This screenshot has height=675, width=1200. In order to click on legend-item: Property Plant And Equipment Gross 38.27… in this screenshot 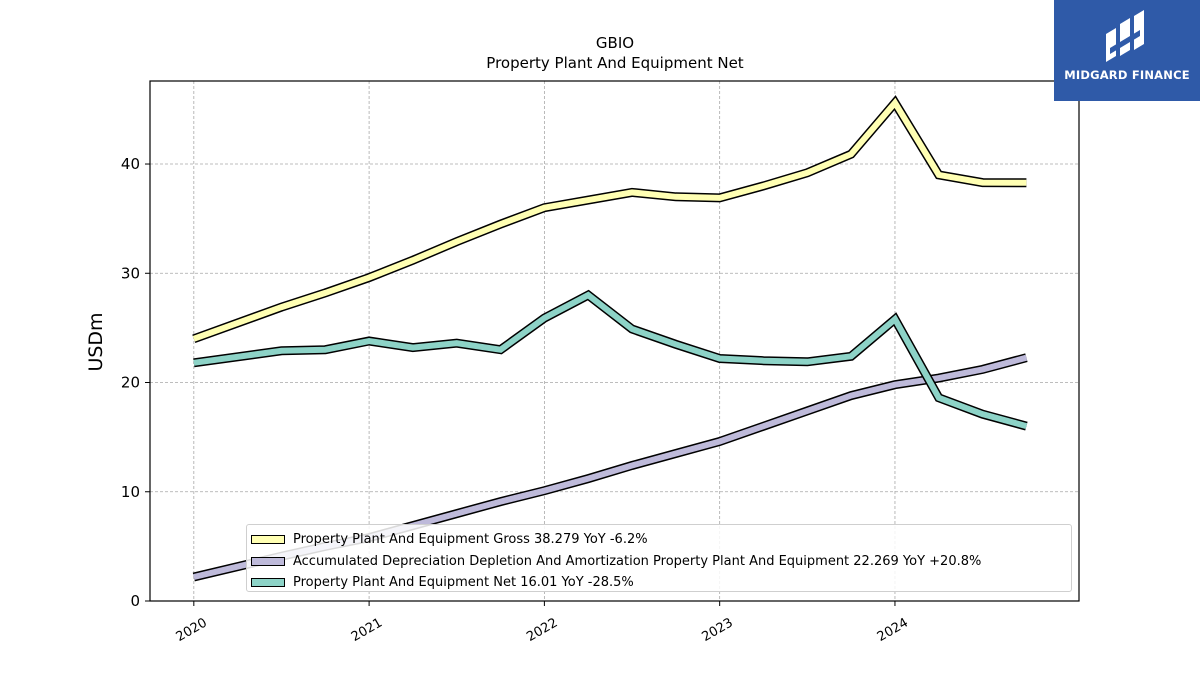, I will do `click(661, 540)`.